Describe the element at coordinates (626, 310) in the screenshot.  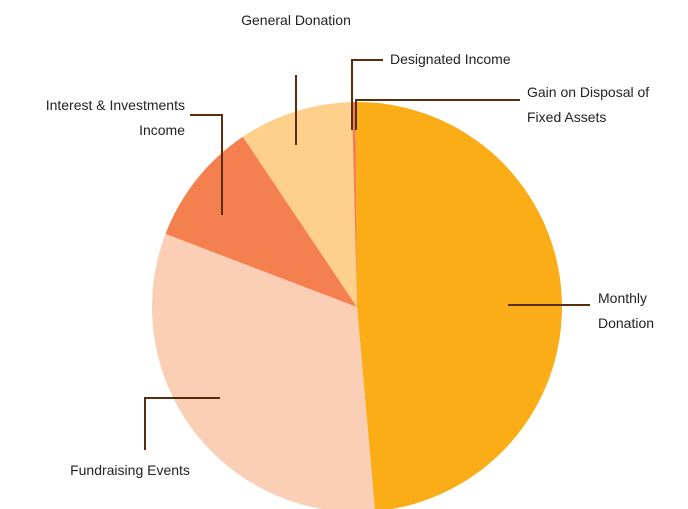
I see `slice-label: Monthly Donation` at that location.